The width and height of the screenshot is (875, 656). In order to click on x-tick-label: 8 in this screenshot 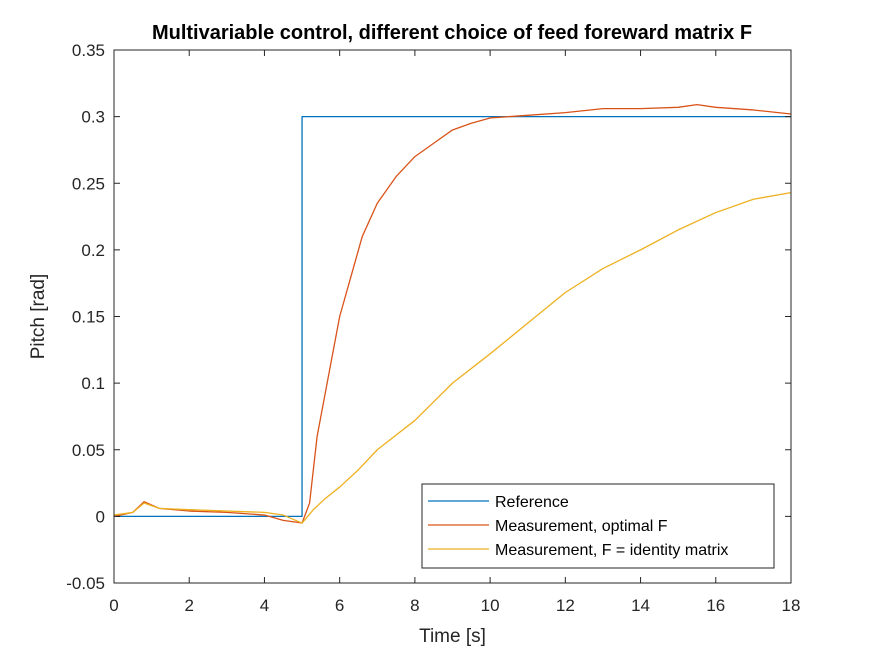, I will do `click(414, 605)`.